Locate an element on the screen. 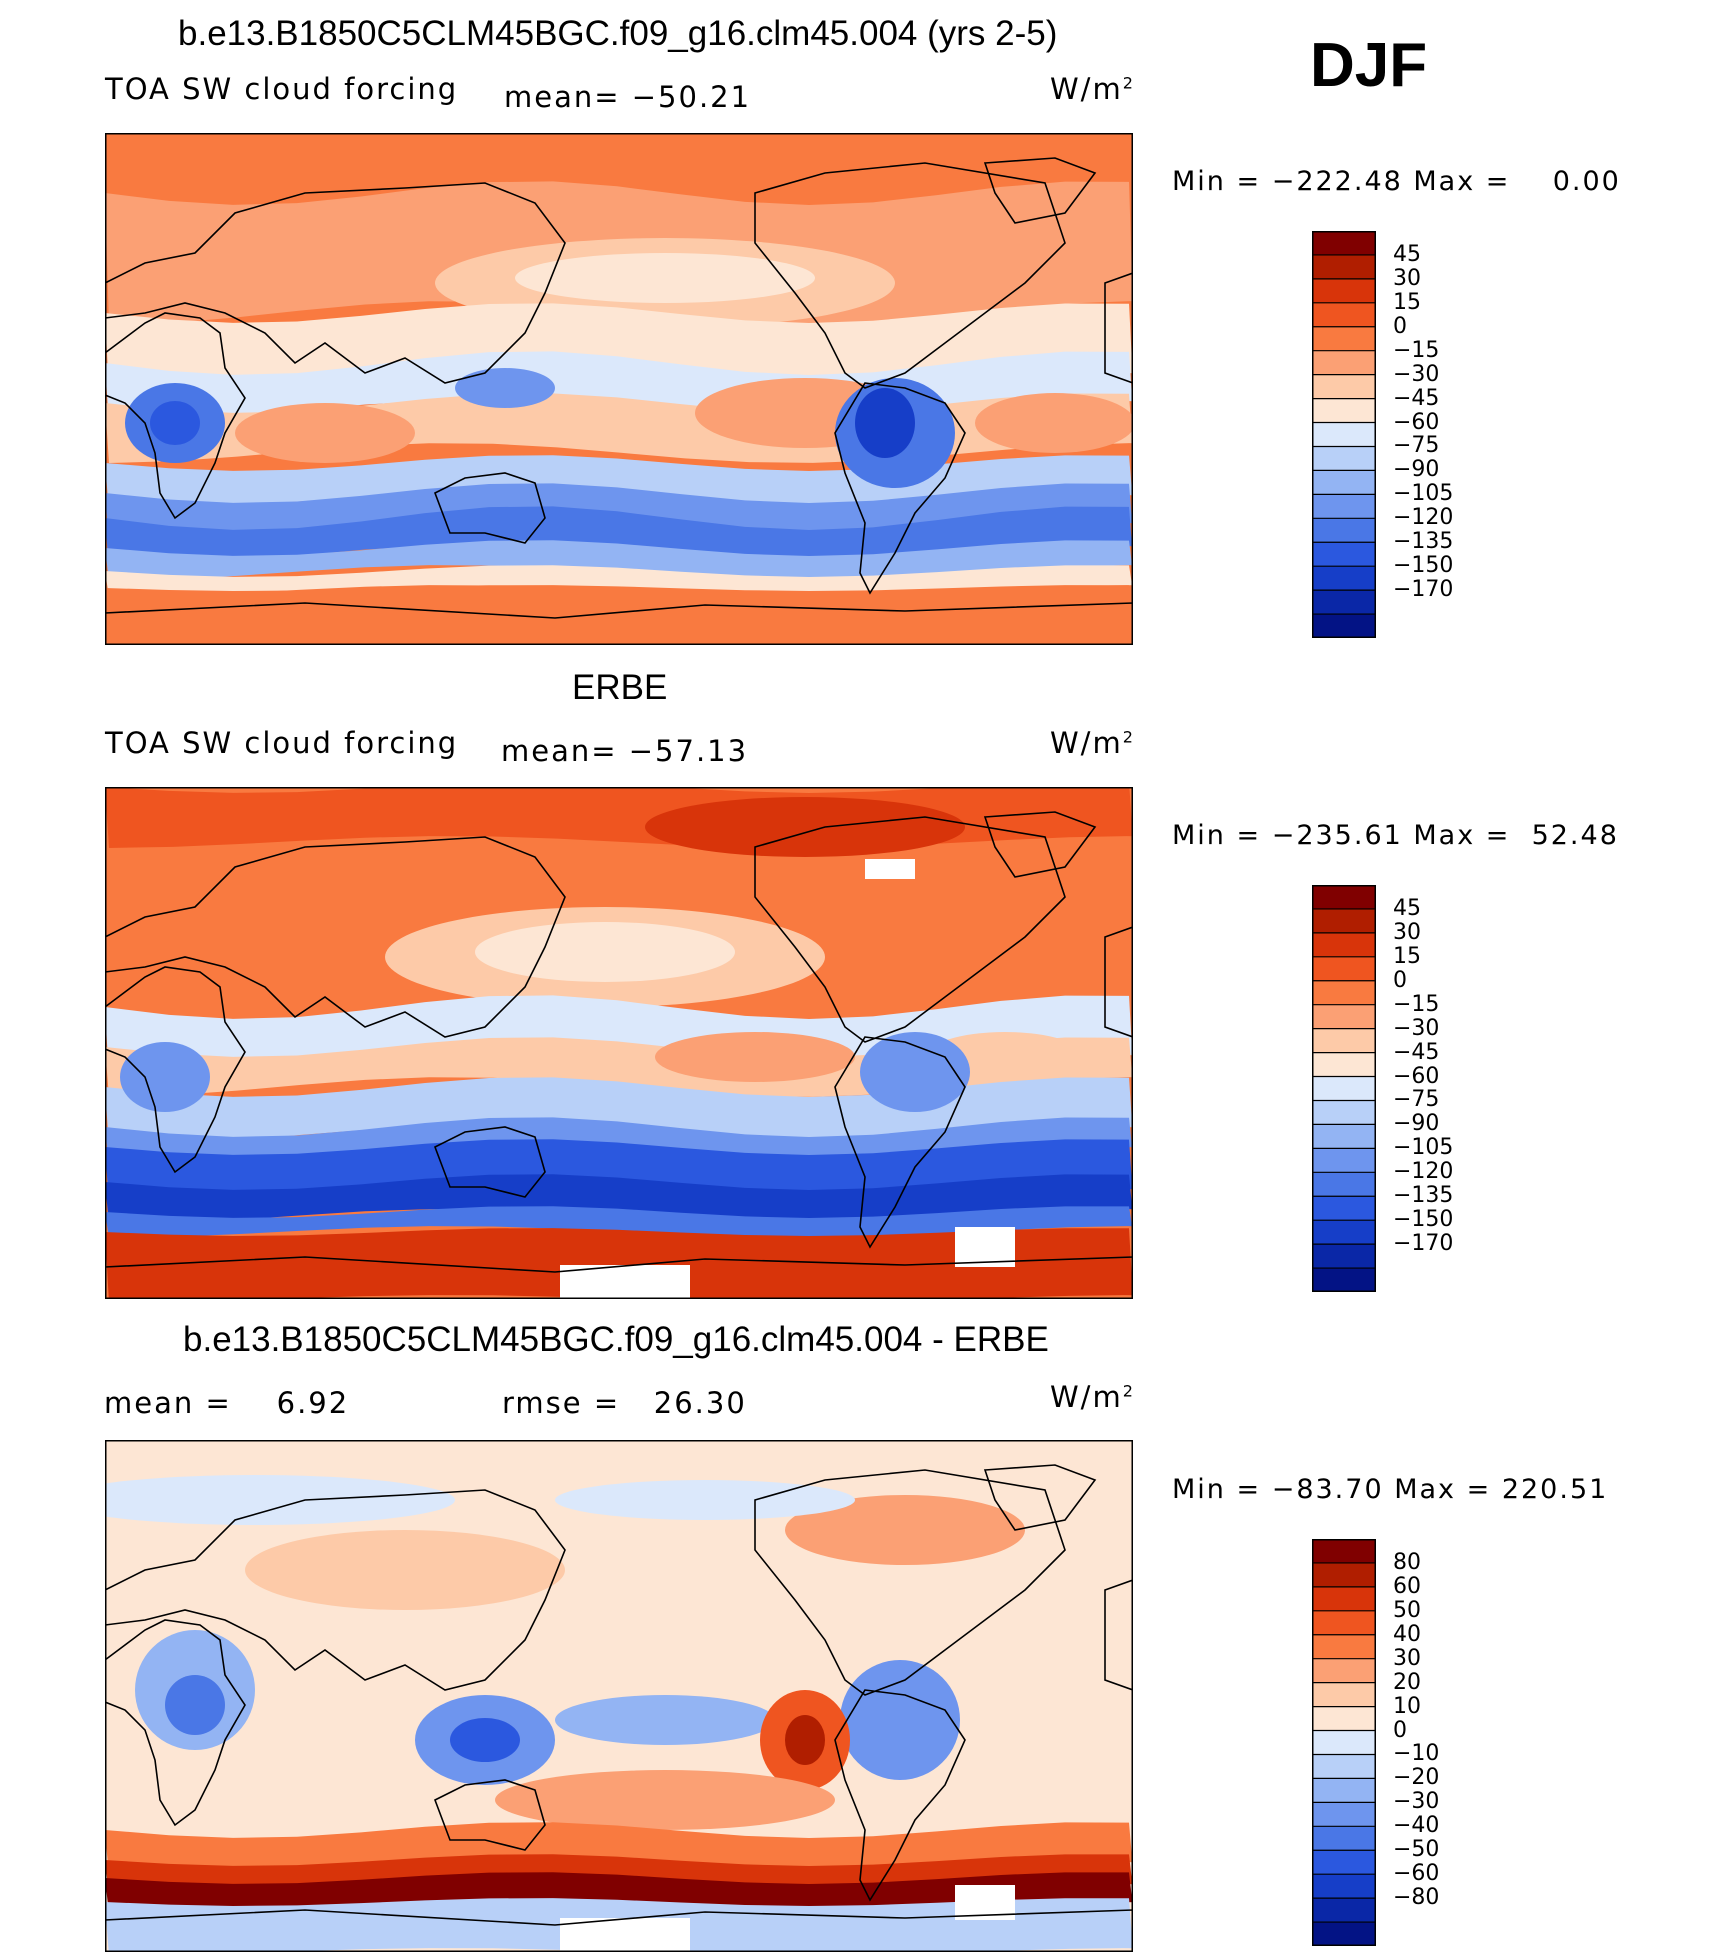 The width and height of the screenshot is (1710, 1958). band-antarctic is located at coordinates (619, 615).